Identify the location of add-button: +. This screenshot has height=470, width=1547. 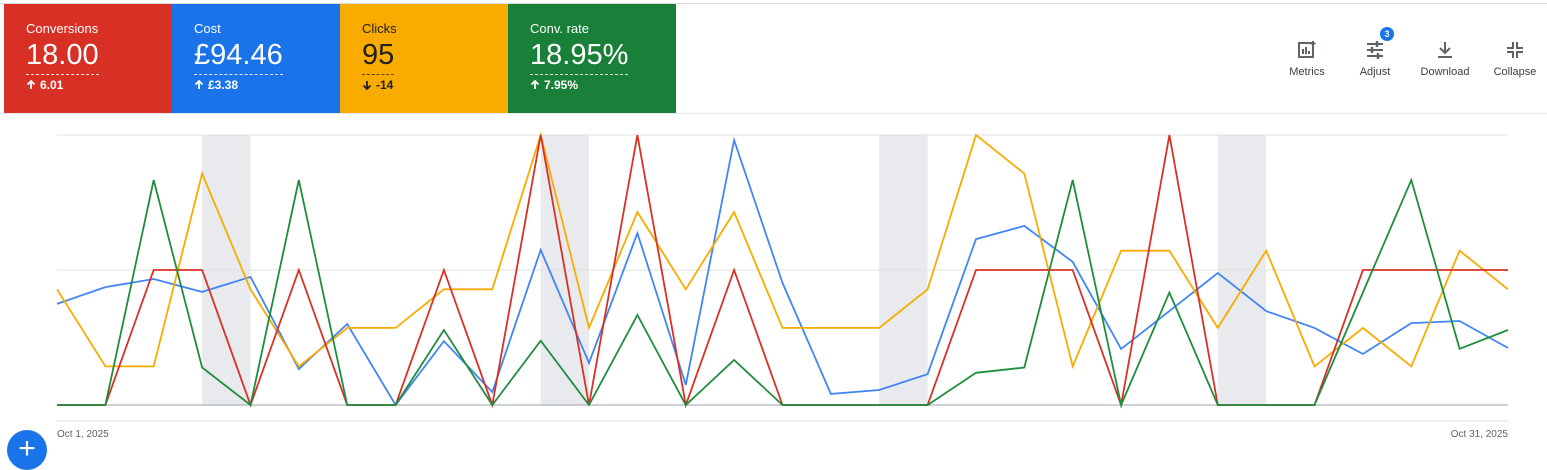
(27, 450).